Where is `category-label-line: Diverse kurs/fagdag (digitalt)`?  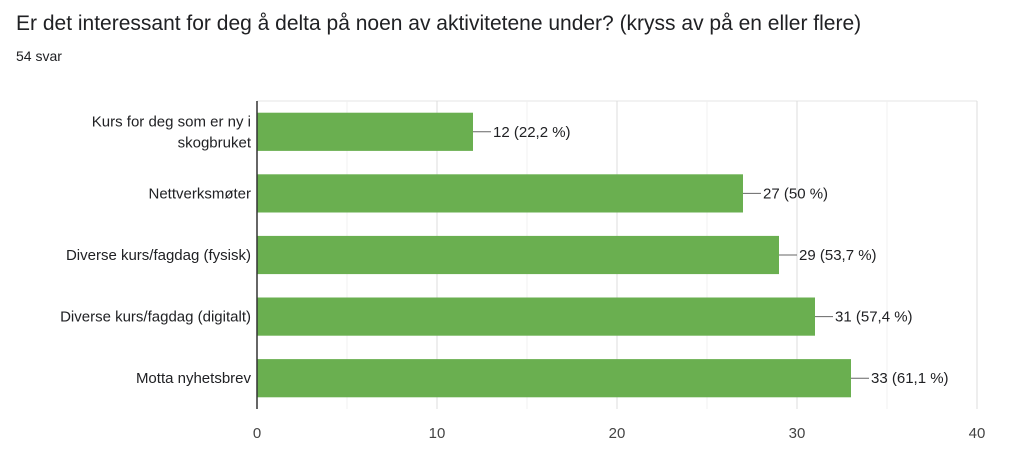
category-label-line: Diverse kurs/fagdag (digitalt) is located at coordinates (155, 317).